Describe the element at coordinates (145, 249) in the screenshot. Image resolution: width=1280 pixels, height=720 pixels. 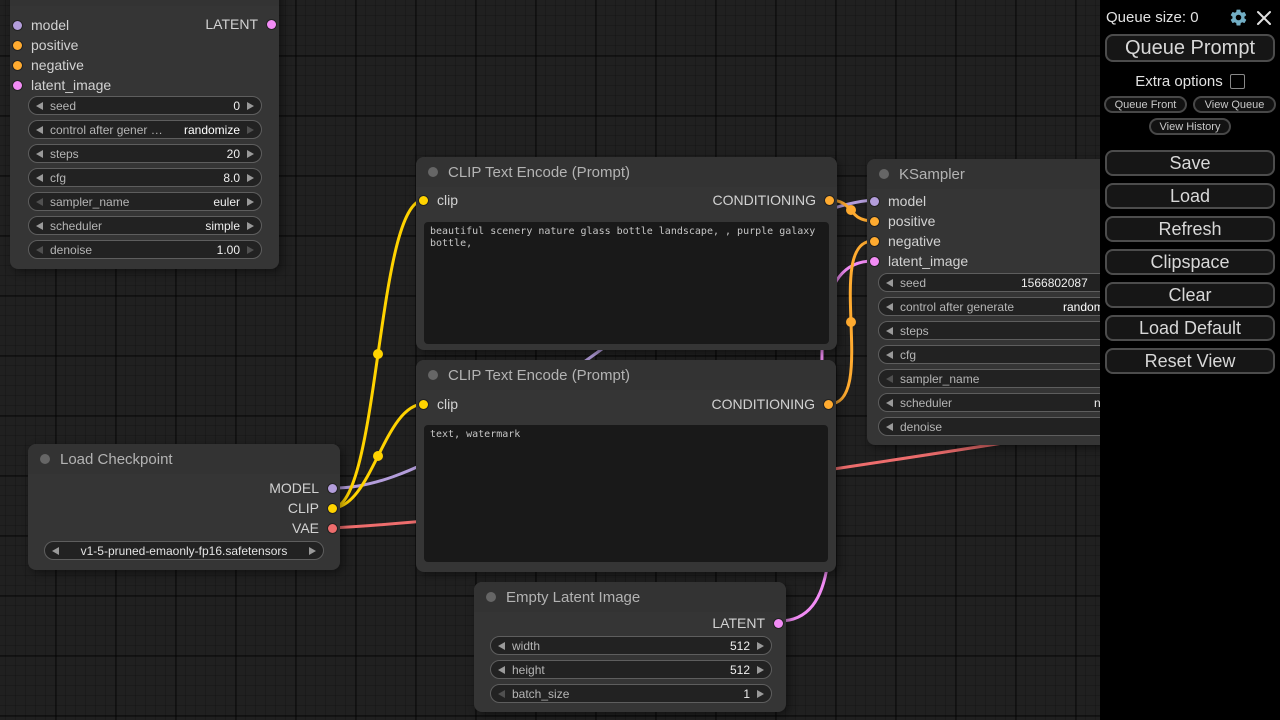
I see `widget-denoise: denoise 1.00` at that location.